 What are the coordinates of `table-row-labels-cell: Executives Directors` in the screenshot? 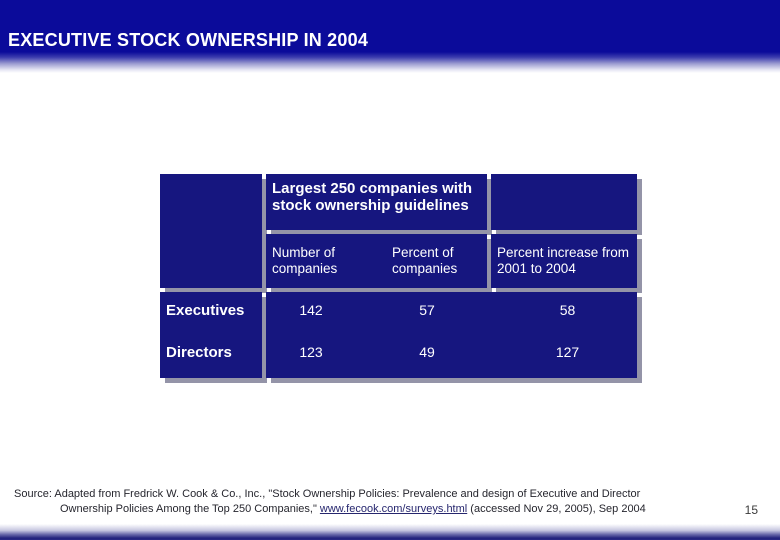 It's located at (211, 335).